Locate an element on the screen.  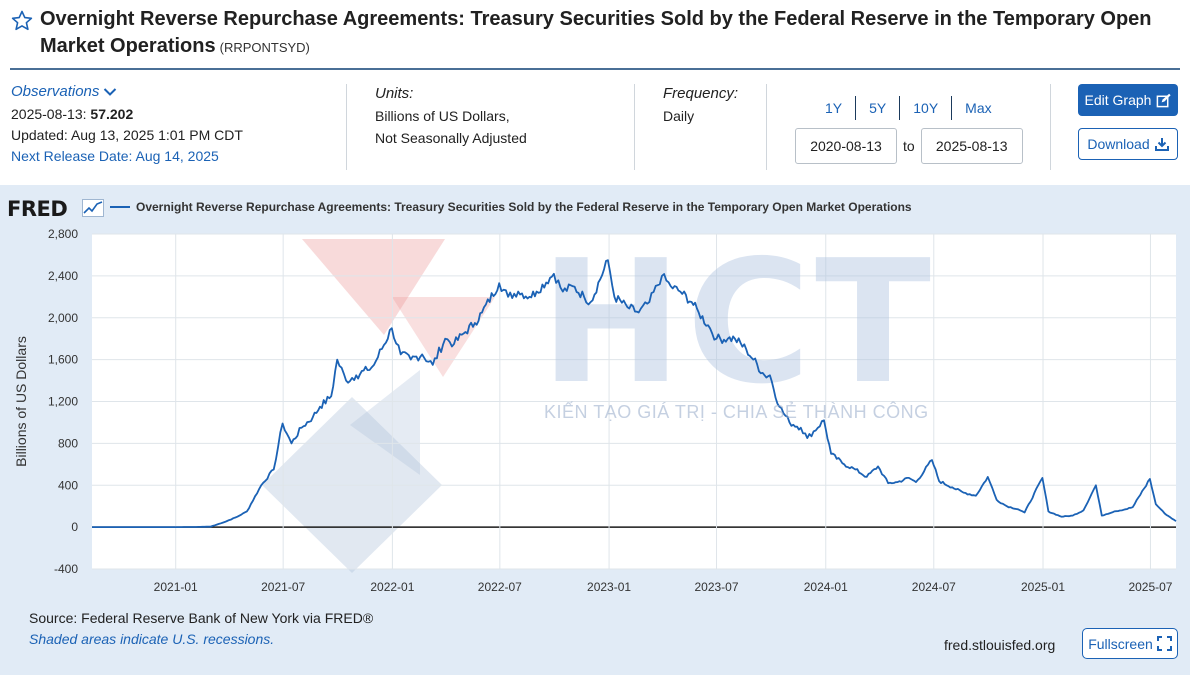
frequency-label: Frequency: is located at coordinates (701, 93).